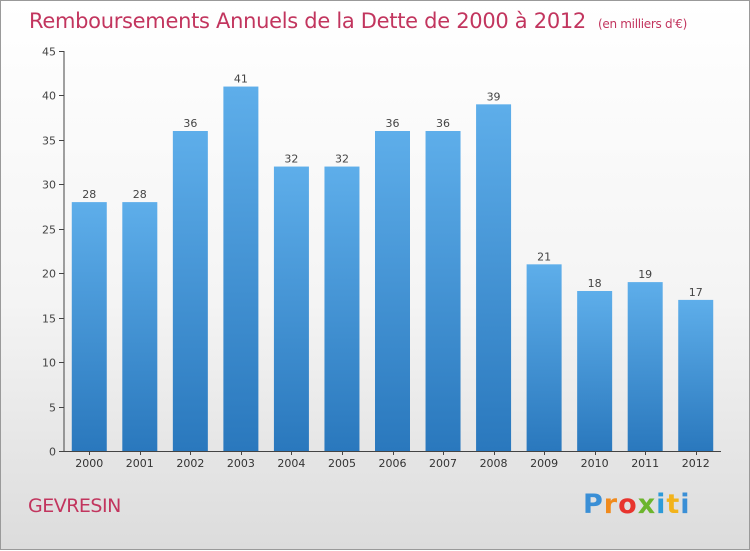 Image resolution: width=750 pixels, height=551 pixels. I want to click on data-label: 41, so click(241, 79).